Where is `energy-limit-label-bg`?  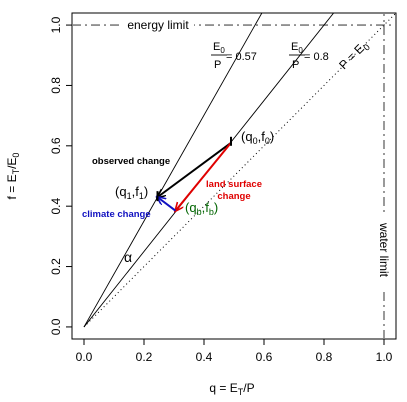
energy-limit-label-bg is located at coordinates (158, 24).